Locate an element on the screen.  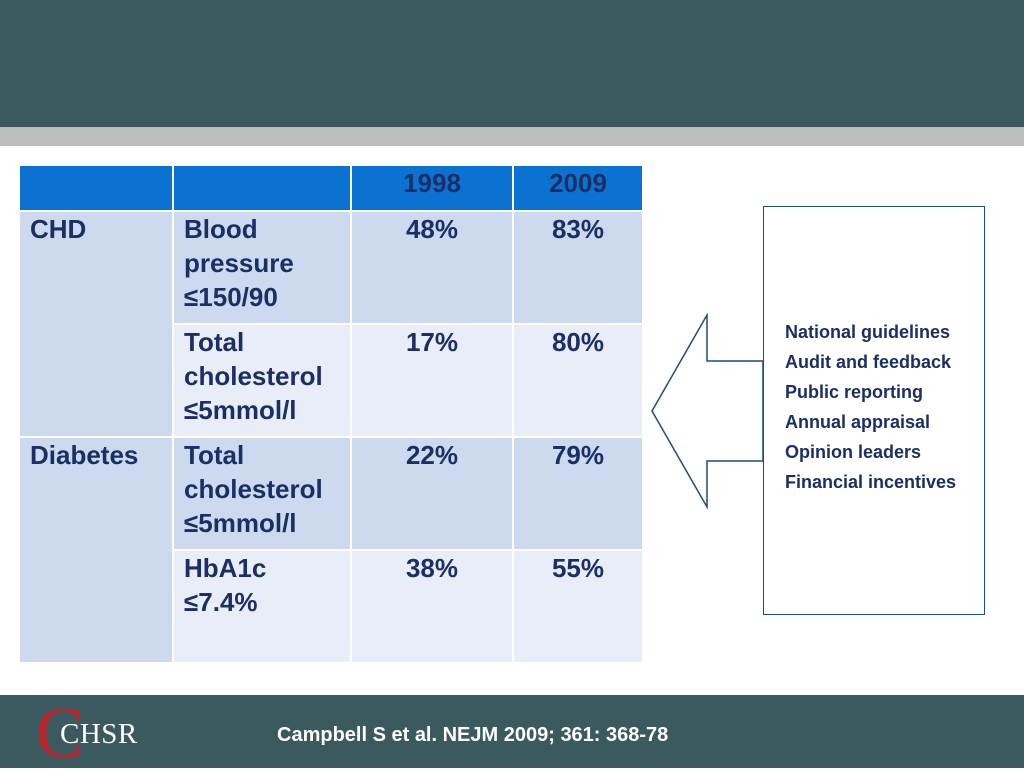
chsr-logo: C CHSR is located at coordinates (91, 733).